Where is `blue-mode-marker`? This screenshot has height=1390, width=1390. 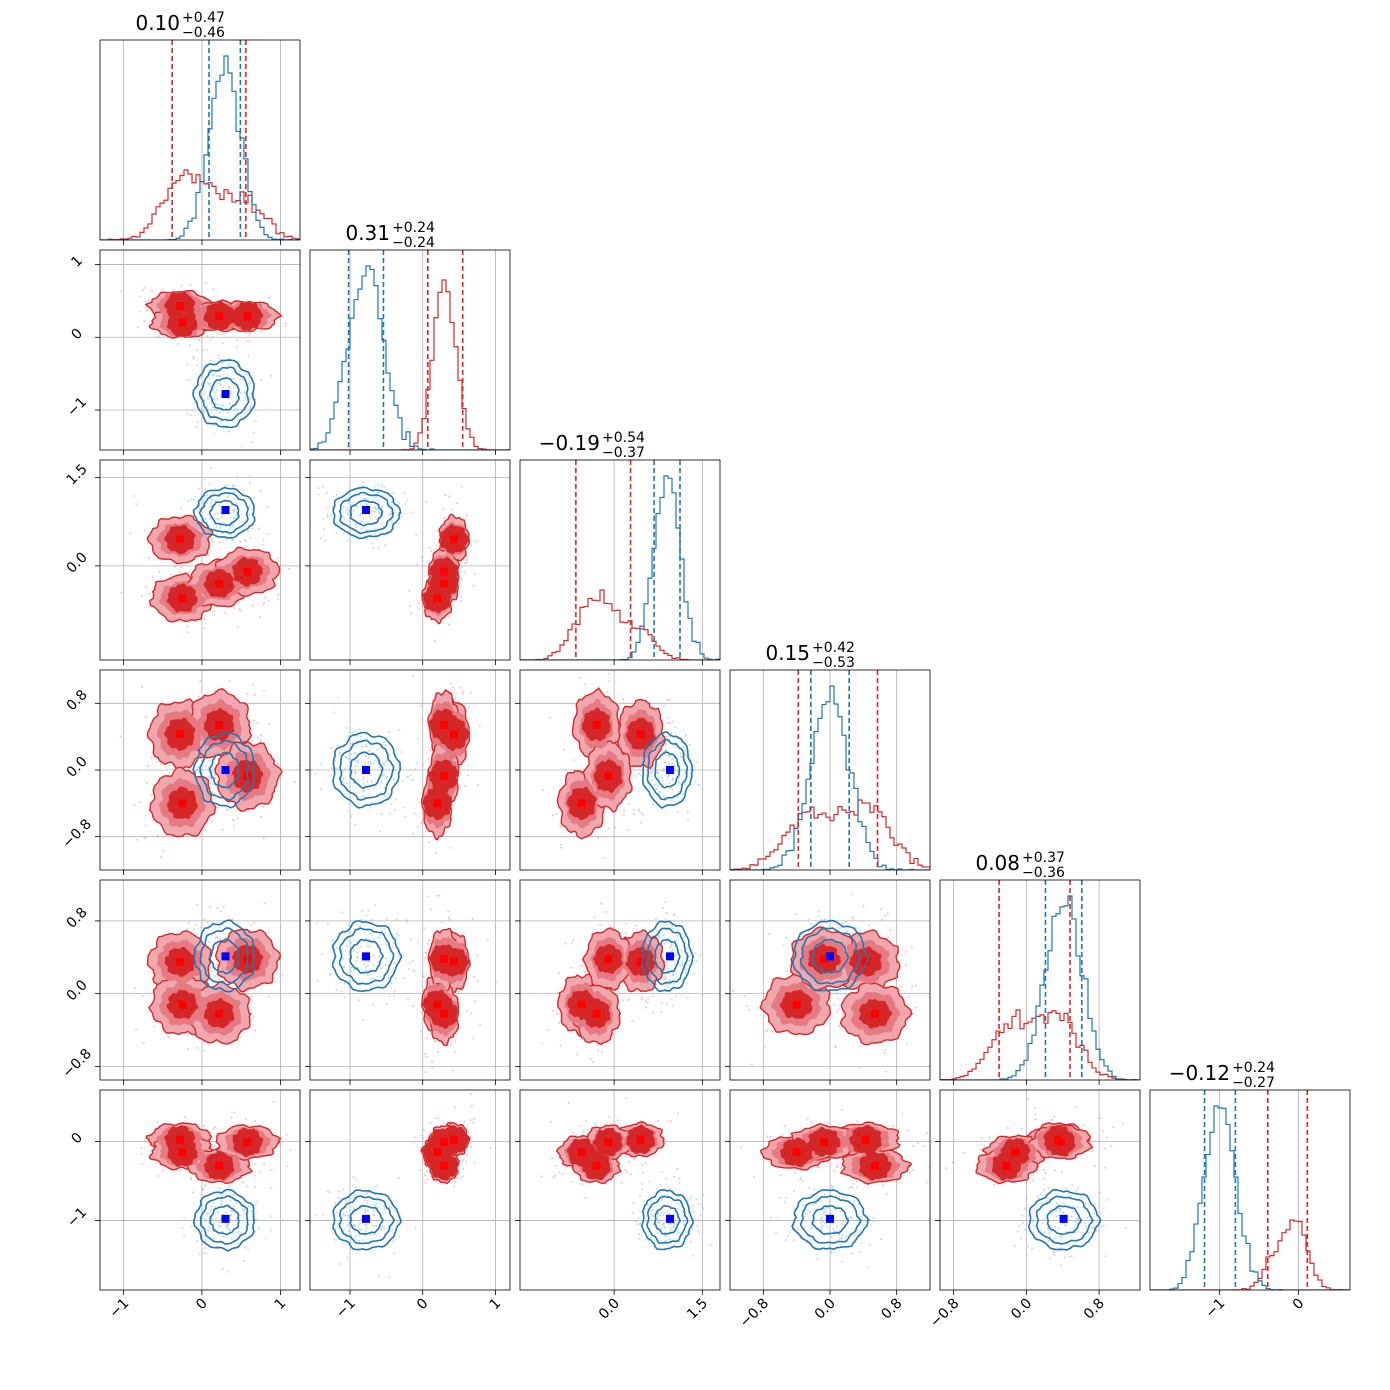 blue-mode-marker is located at coordinates (830, 1218).